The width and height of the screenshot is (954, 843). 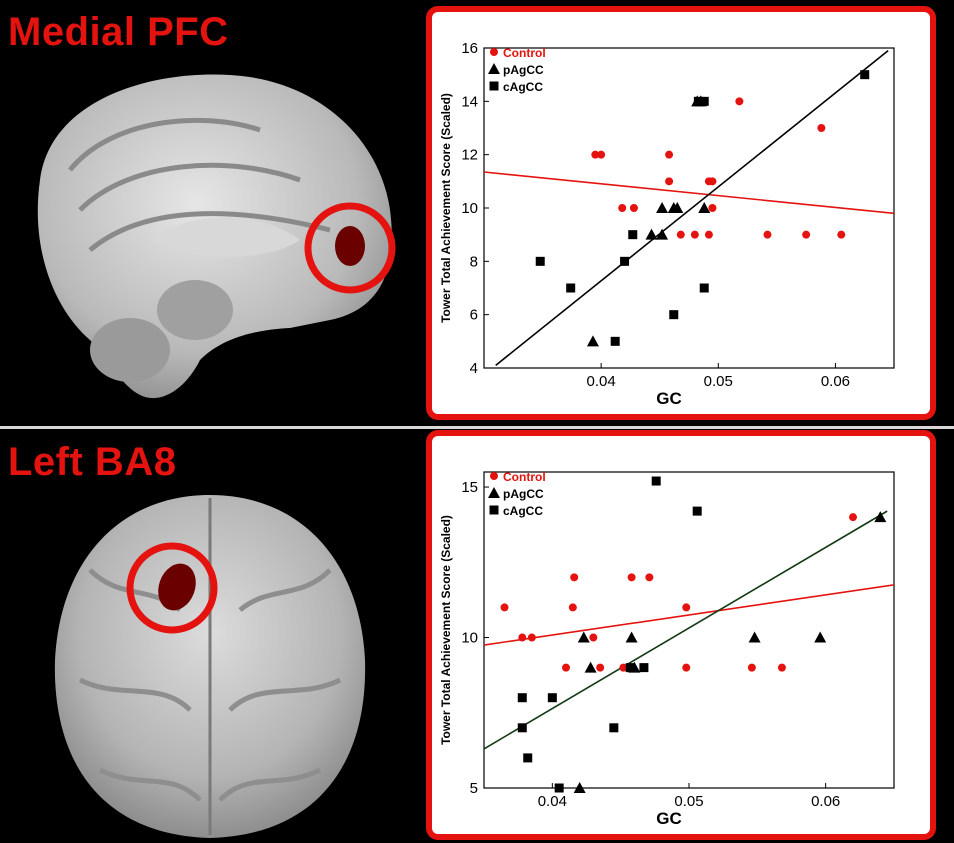 What do you see at coordinates (92, 462) in the screenshot?
I see `panel-title-left-ba8: Left BA8` at bounding box center [92, 462].